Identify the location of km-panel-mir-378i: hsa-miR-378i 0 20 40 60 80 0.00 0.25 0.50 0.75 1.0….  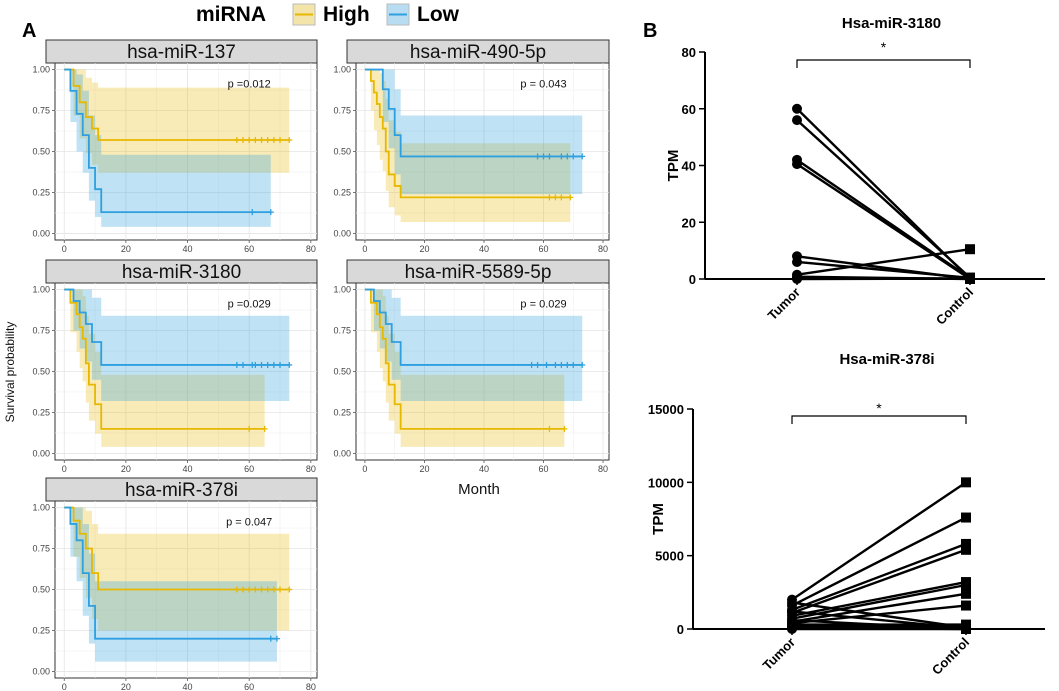
(175, 584).